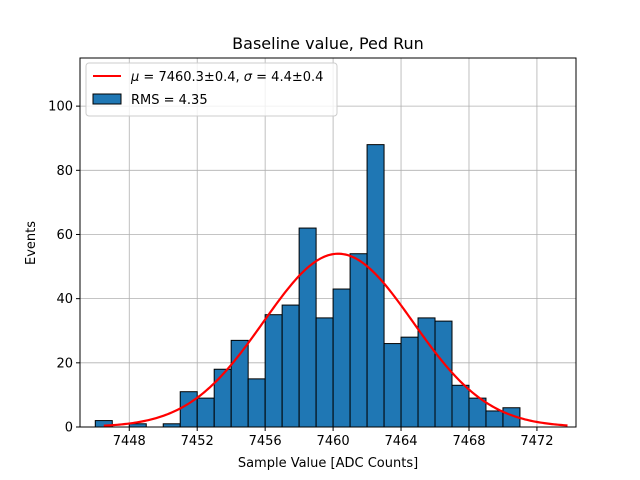 The height and width of the screenshot is (480, 640). What do you see at coordinates (248, 77) in the screenshot?
I see `legend-sigma-symbol: σ` at bounding box center [248, 77].